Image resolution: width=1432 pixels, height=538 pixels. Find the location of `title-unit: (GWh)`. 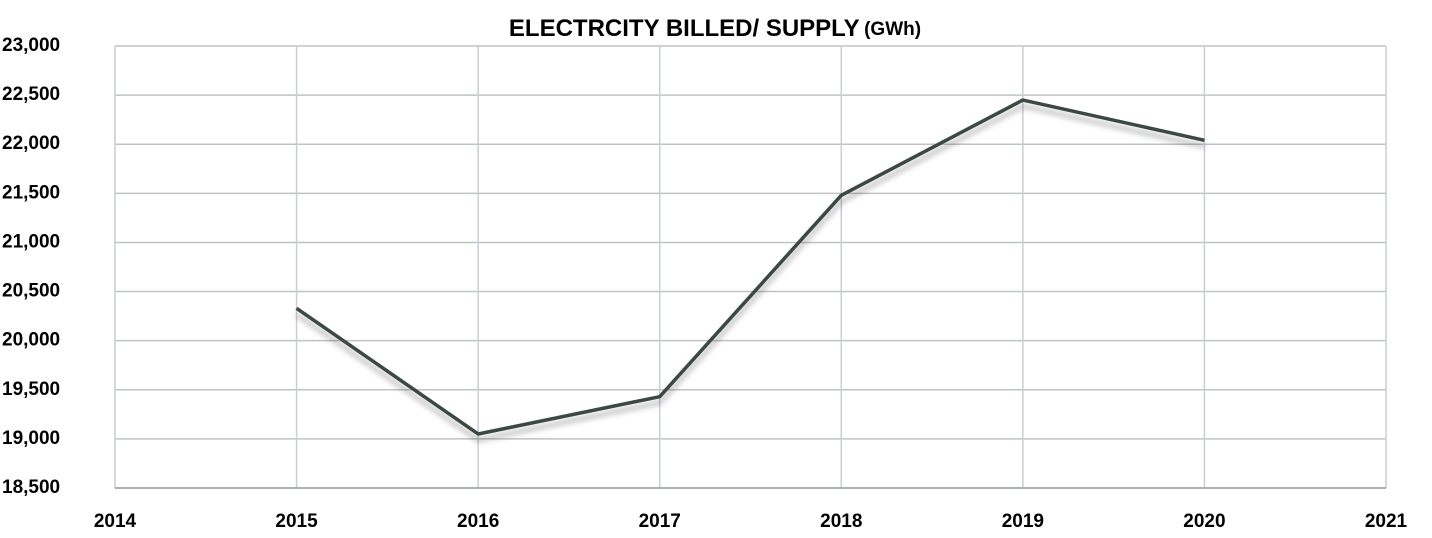

title-unit: (GWh) is located at coordinates (892, 29).